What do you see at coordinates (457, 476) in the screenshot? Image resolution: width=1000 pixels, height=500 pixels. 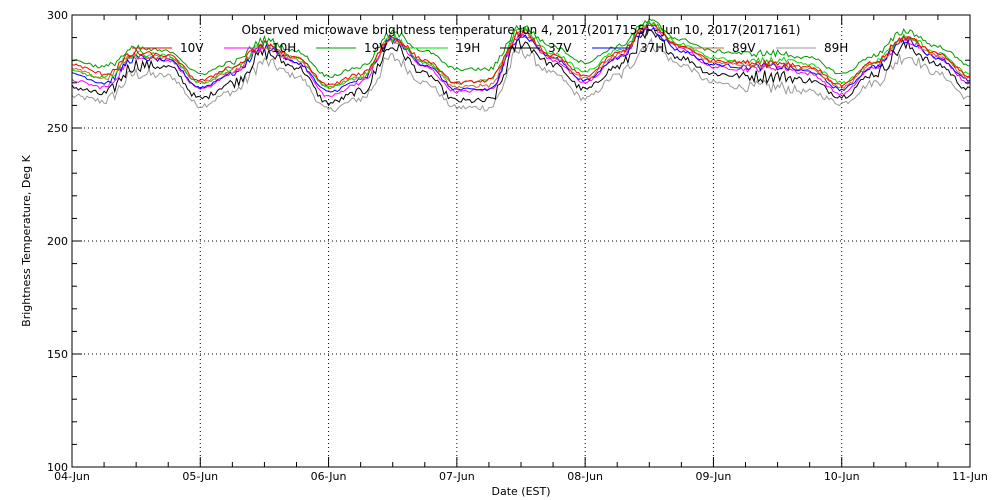 I see `x-tick-label: 07-Jun` at bounding box center [457, 476].